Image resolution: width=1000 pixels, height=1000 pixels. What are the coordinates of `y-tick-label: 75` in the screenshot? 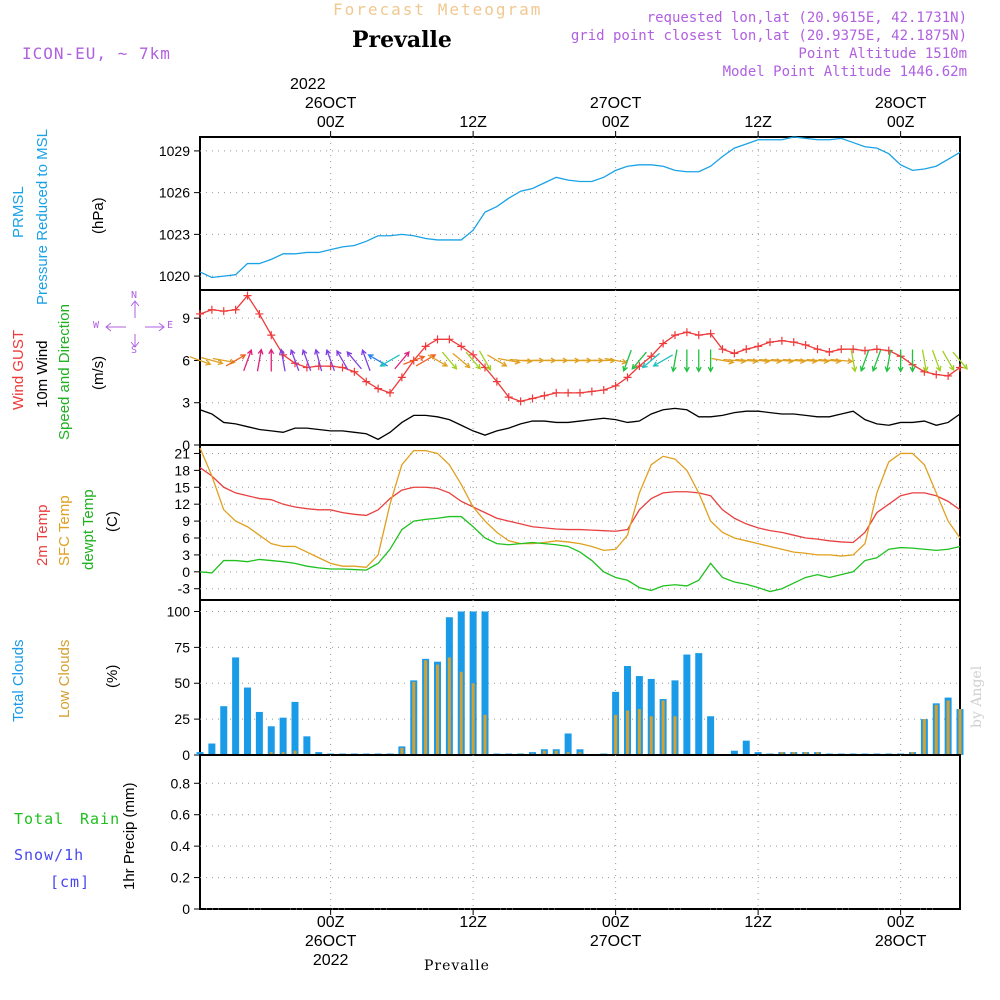 It's located at (182, 647).